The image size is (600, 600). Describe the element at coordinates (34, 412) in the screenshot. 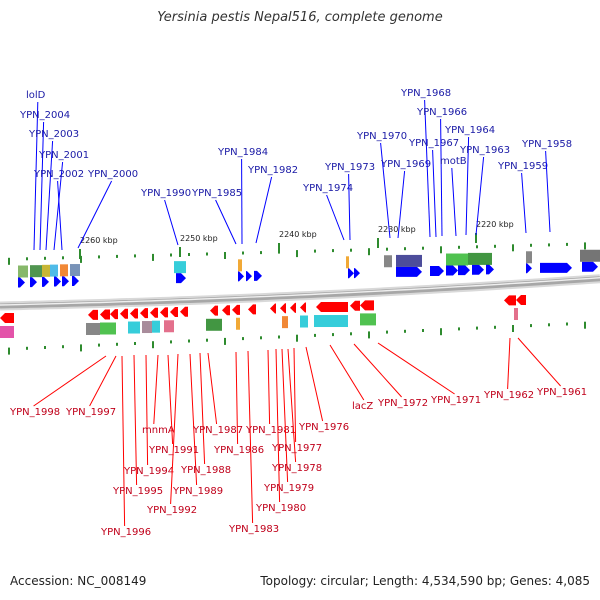

I see `label-ypn-1998: YPN_1998` at that location.